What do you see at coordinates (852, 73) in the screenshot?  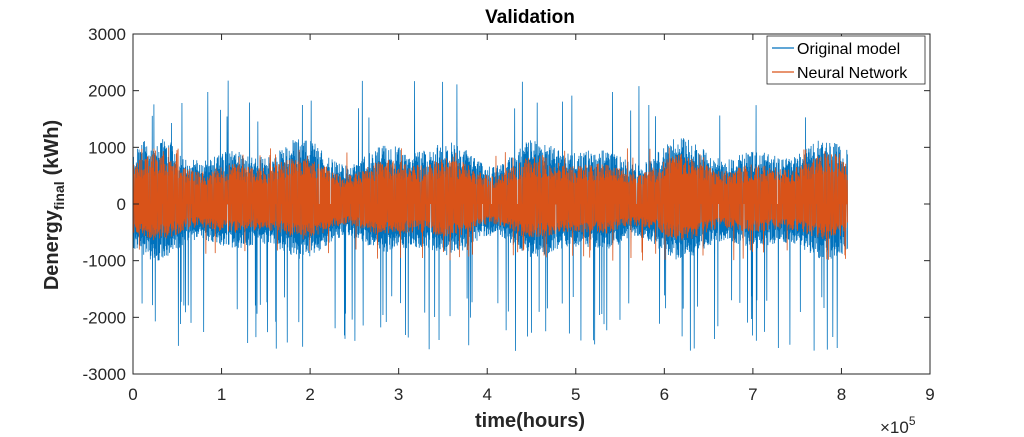 I see `legend-label-neural-network: Neural Network` at bounding box center [852, 73].